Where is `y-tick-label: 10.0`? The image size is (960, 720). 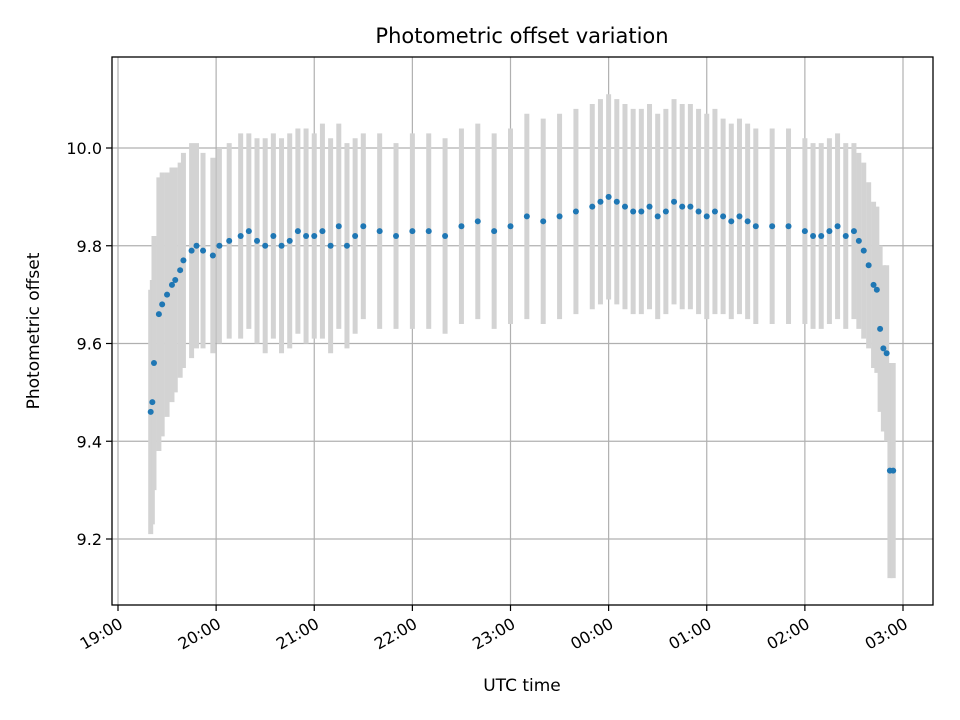
y-tick-label: 10.0 is located at coordinates (84, 148).